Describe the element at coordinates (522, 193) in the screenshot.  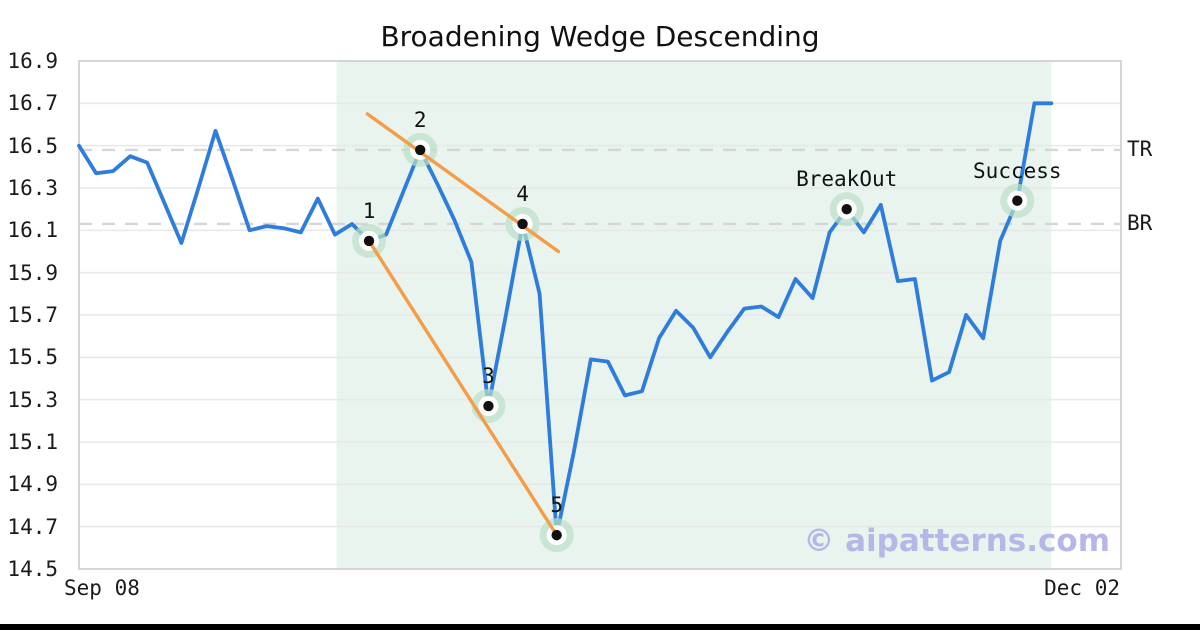
I see `marker-label-4: 4` at that location.